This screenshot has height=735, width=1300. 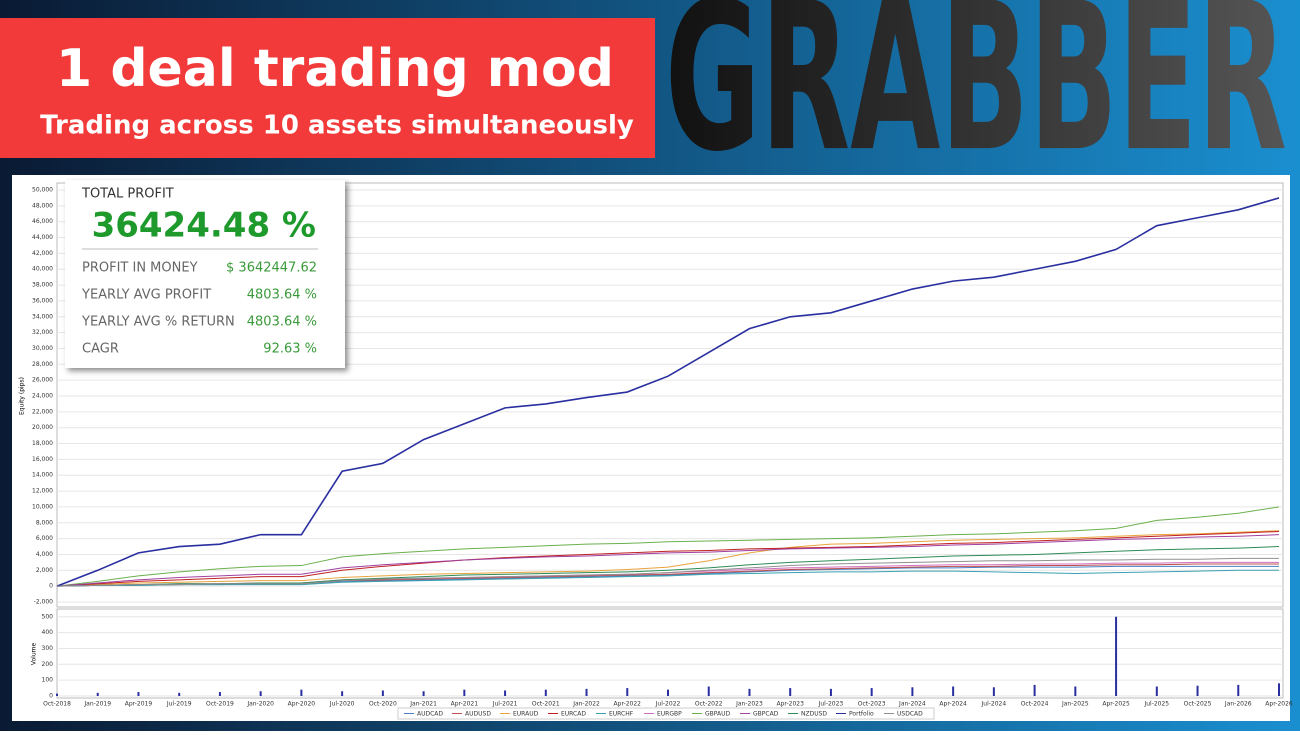 I want to click on x-tick-label: Jan-2020, so click(x=260, y=704).